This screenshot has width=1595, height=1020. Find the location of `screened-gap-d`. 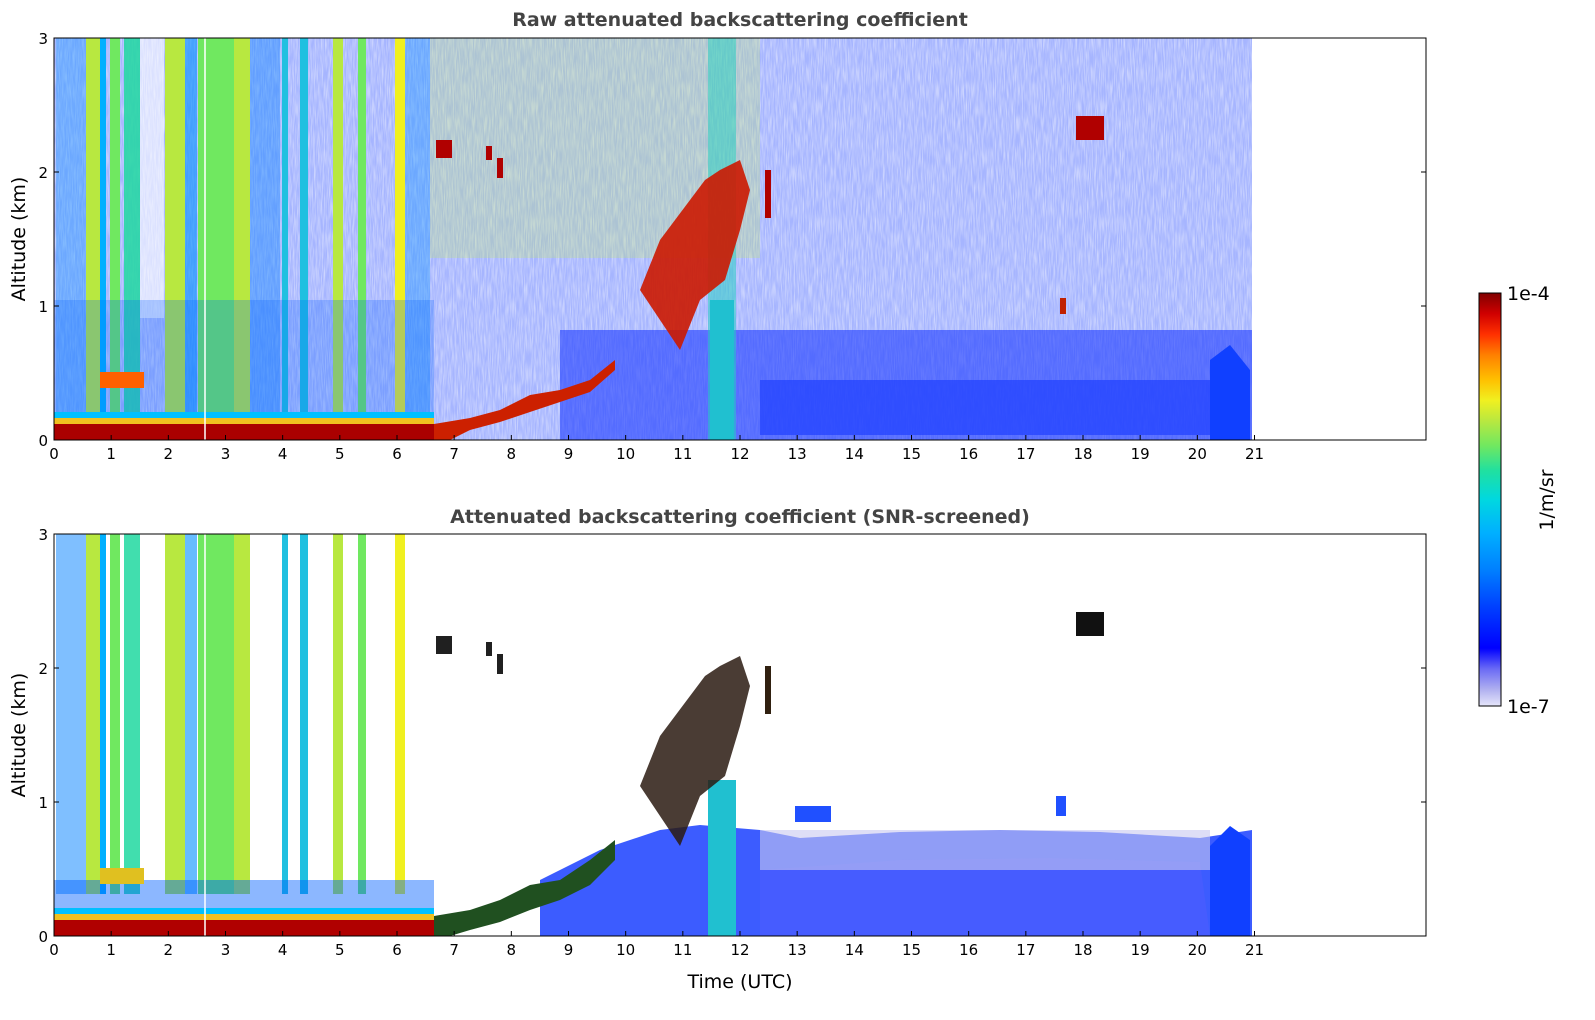

screened-gap-d is located at coordinates (351, 709).